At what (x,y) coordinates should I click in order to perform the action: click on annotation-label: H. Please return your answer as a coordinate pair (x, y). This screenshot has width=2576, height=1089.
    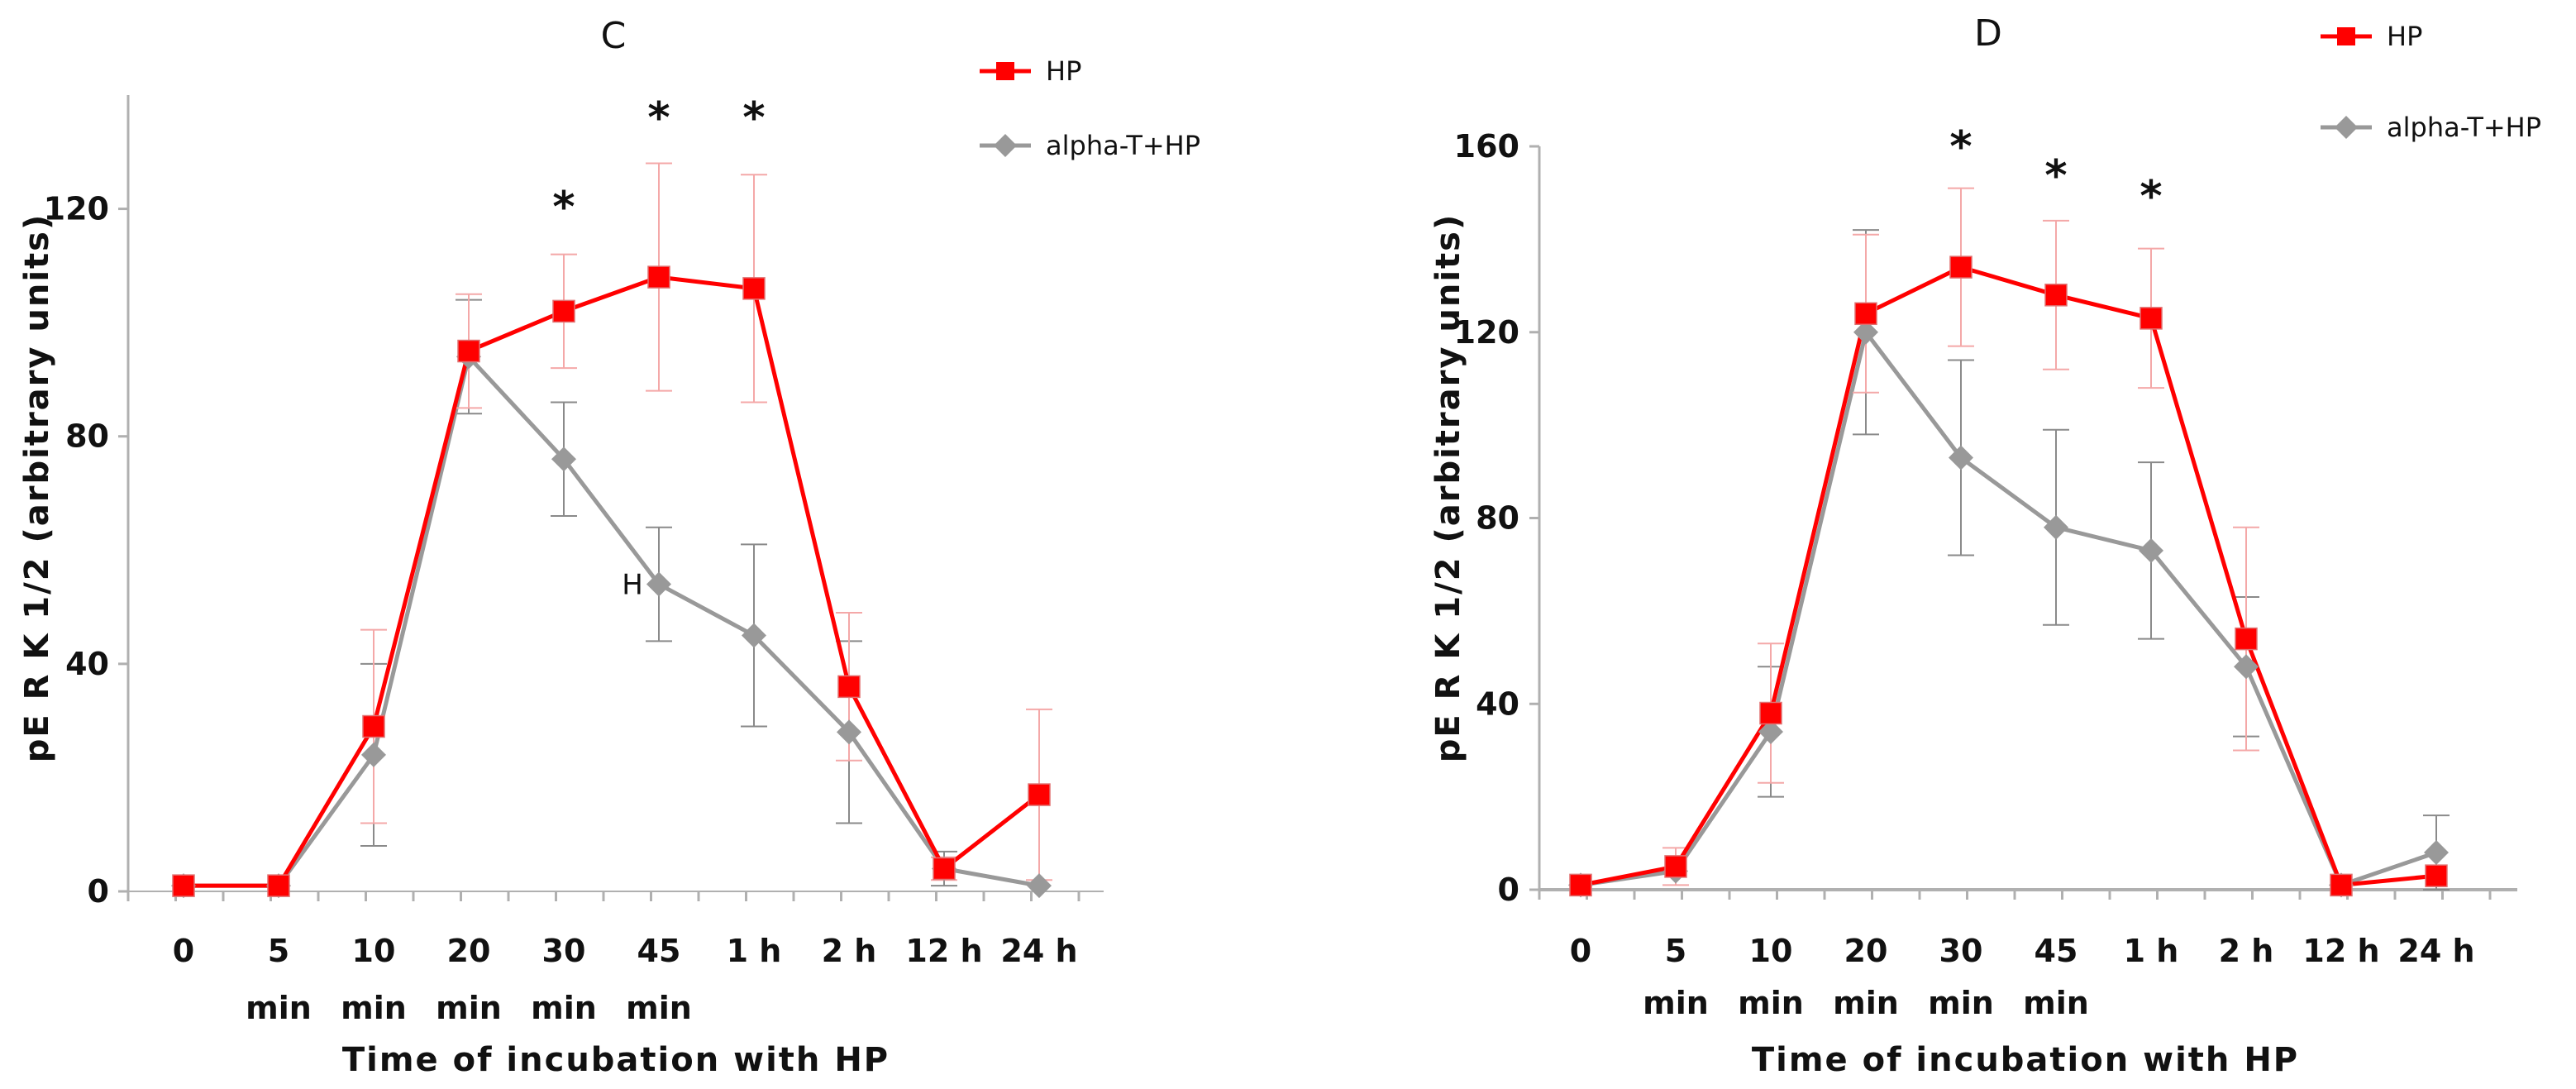
    Looking at the image, I should click on (632, 585).